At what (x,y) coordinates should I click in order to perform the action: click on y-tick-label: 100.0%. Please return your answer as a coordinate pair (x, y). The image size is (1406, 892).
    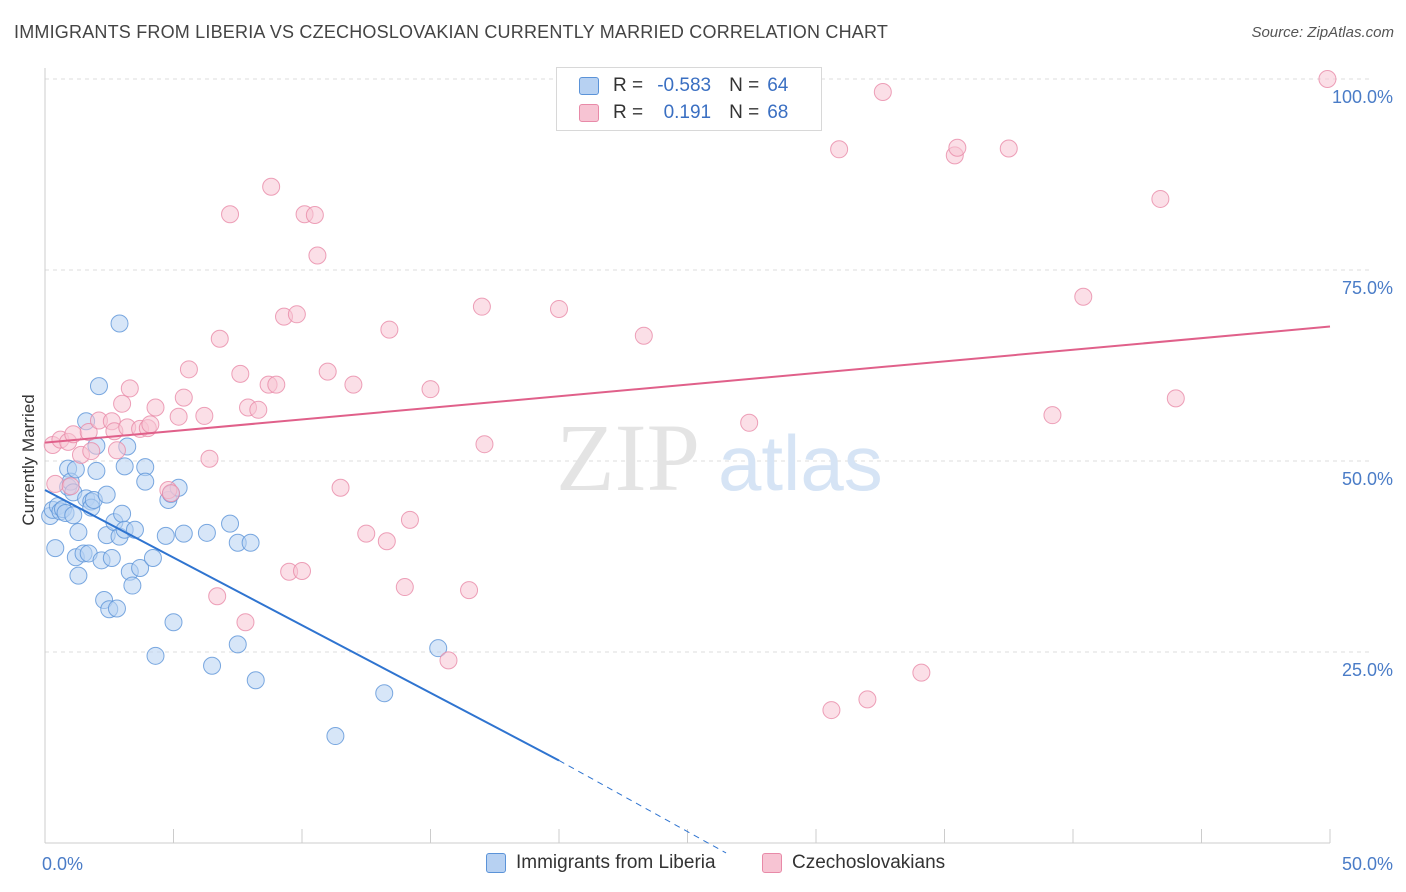
    Looking at the image, I should click on (1362, 97).